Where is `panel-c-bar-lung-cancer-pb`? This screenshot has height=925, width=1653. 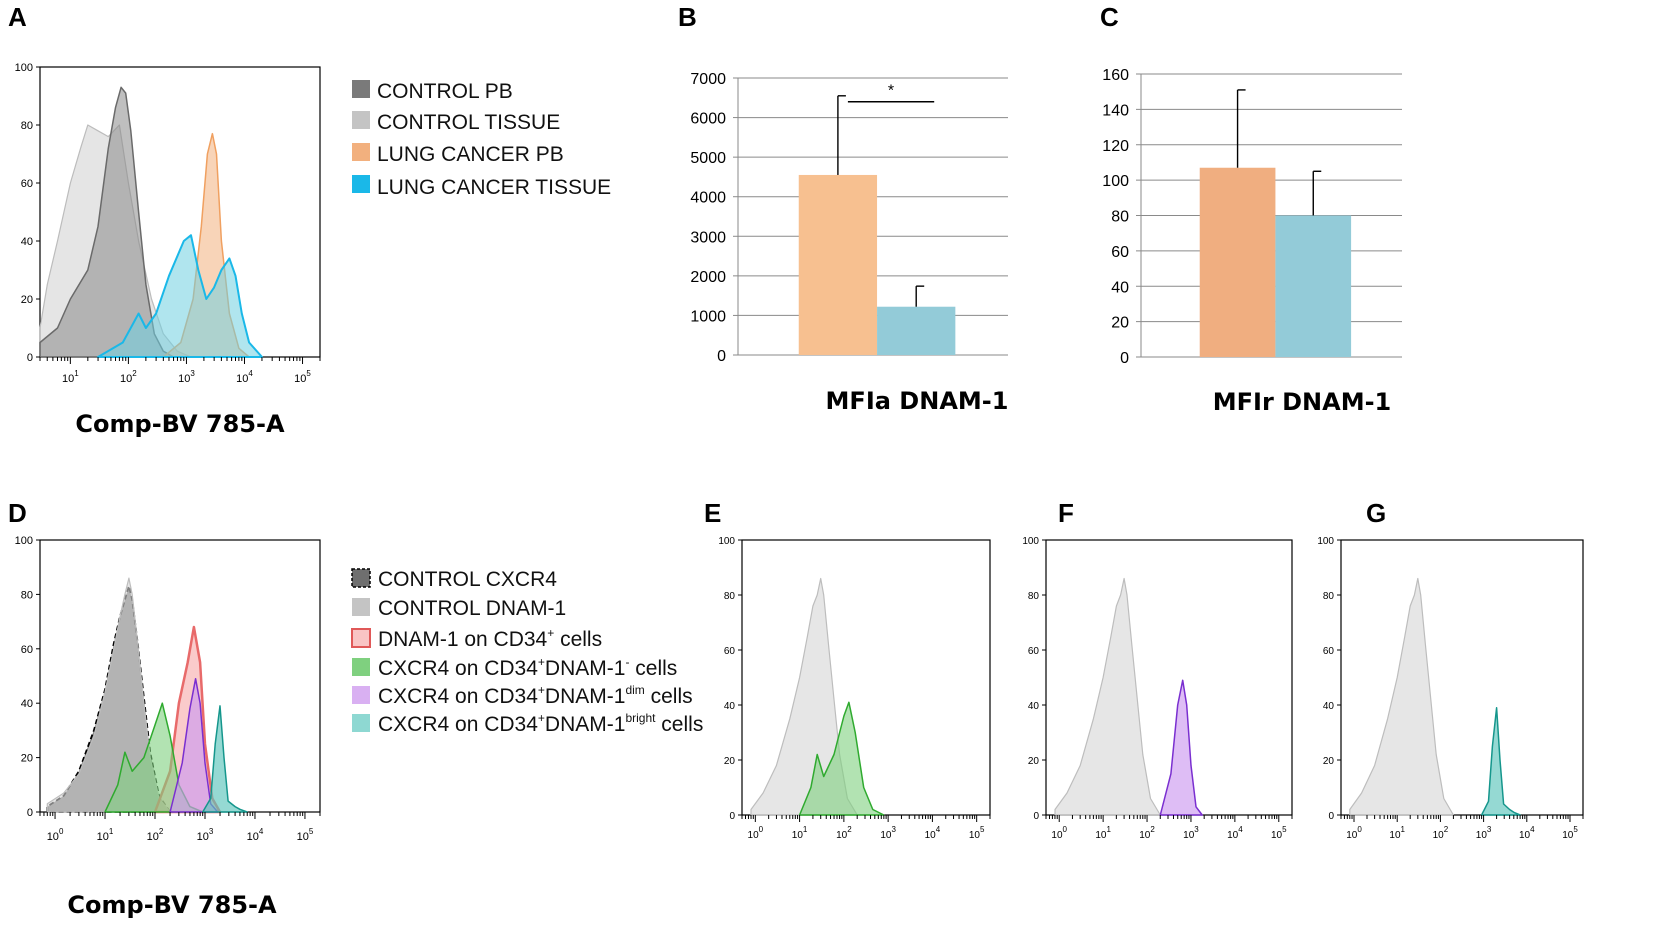
panel-c-bar-lung-cancer-pb is located at coordinates (1237, 262).